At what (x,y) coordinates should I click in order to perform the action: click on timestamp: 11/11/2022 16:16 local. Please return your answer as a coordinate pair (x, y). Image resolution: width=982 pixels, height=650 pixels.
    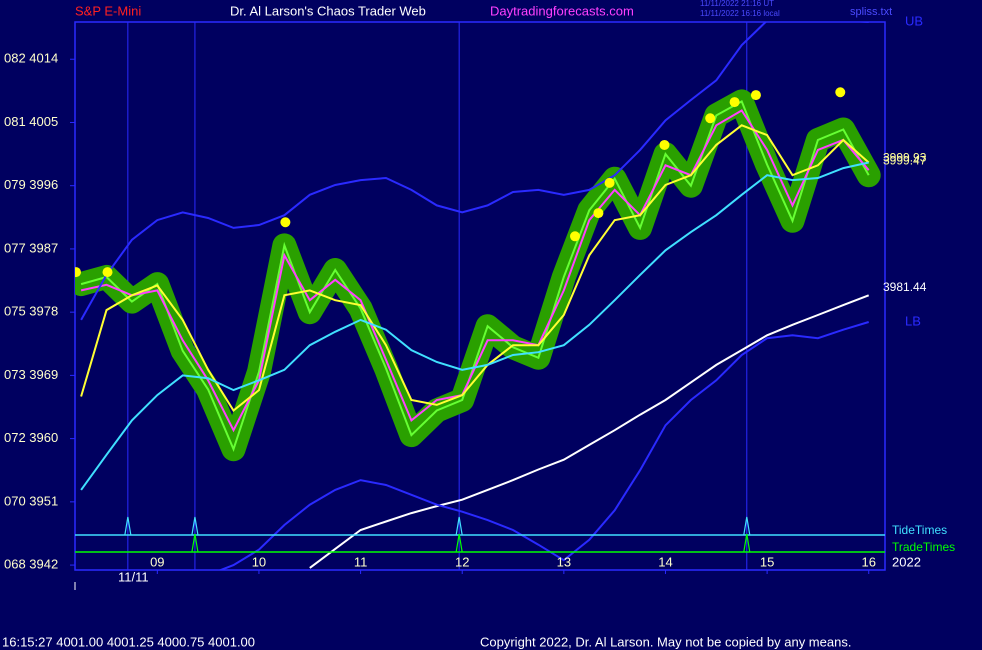
    Looking at the image, I should click on (740, 13).